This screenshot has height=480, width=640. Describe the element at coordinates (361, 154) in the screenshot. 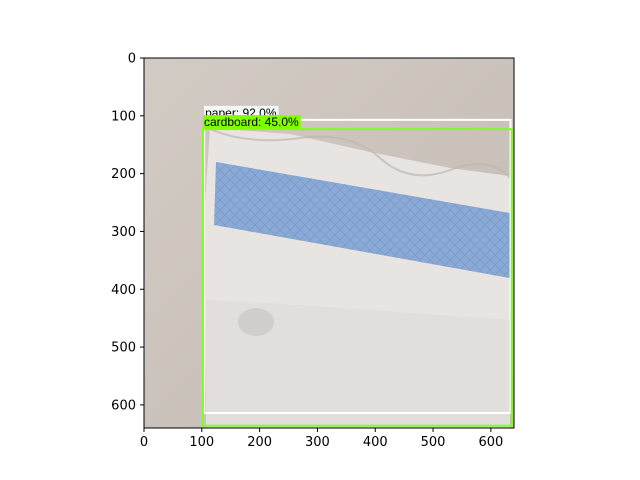

I see `crumple-edge` at that location.